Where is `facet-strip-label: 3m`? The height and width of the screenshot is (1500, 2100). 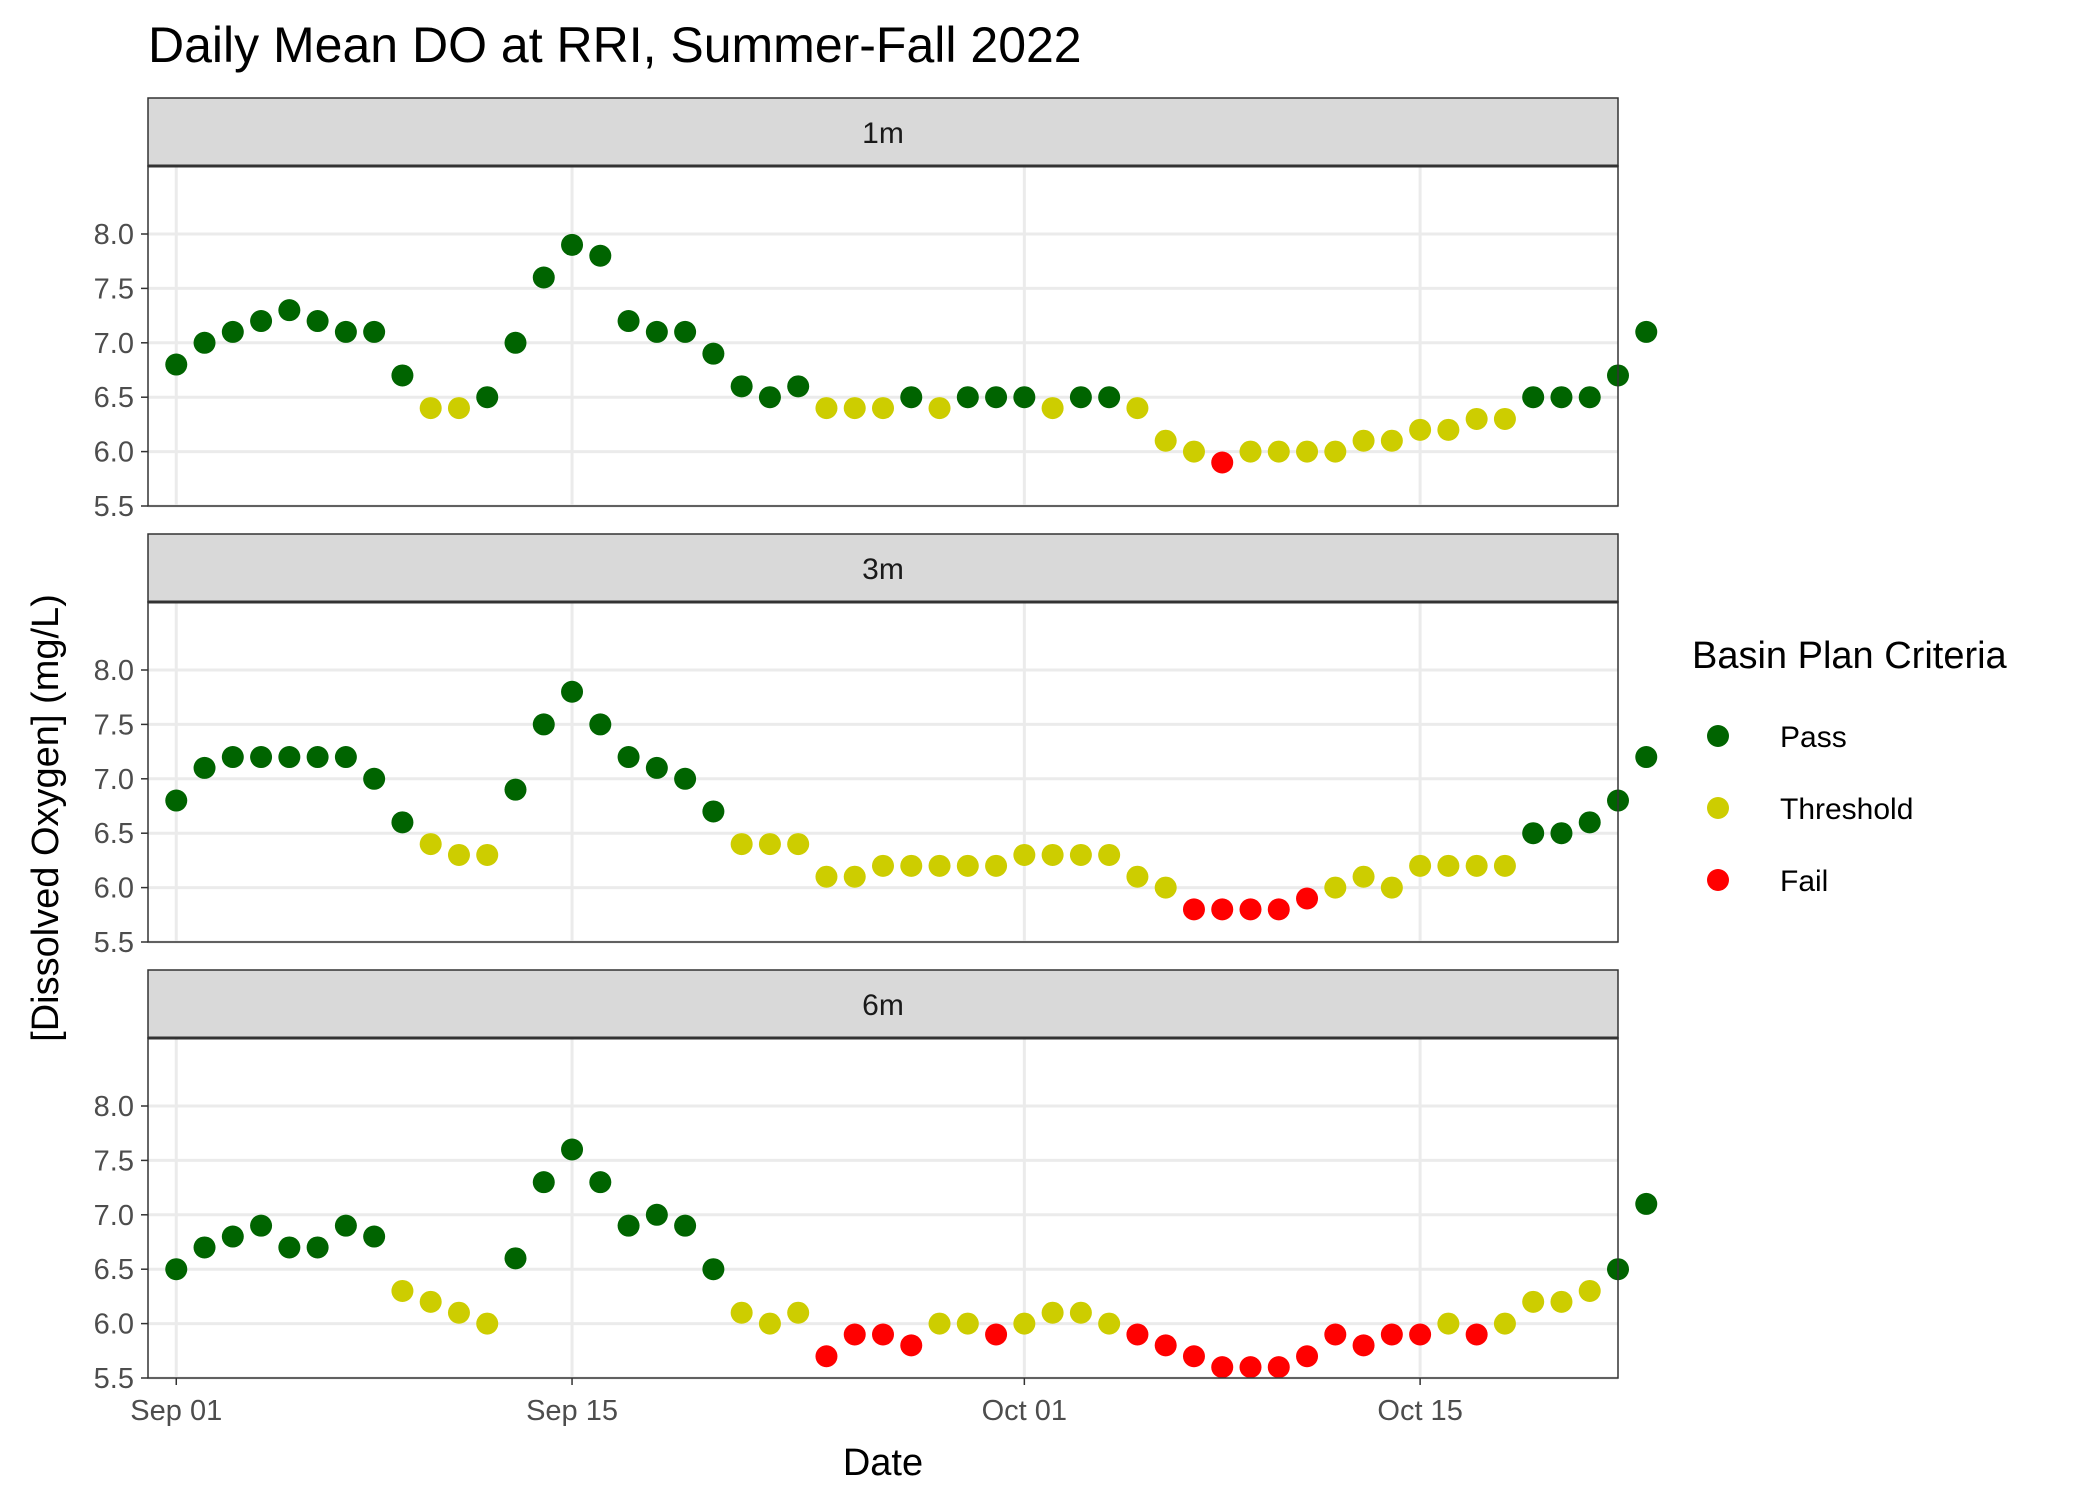
facet-strip-label: 3m is located at coordinates (883, 569).